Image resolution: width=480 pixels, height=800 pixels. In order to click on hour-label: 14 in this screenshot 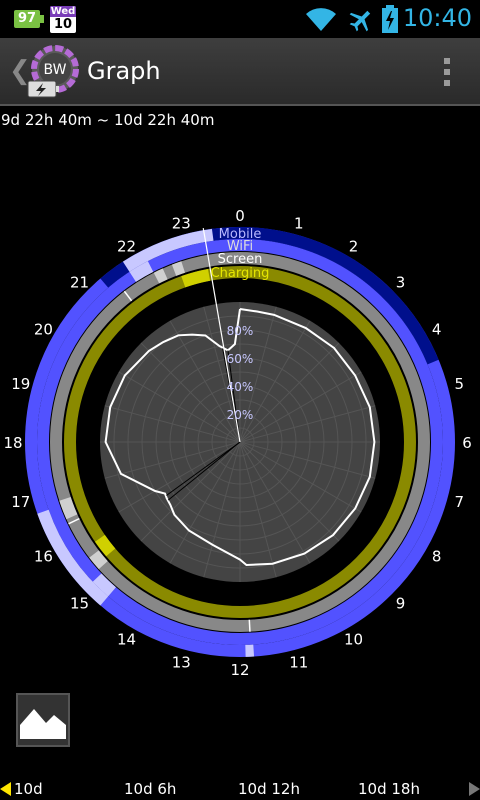, I will do `click(126, 640)`.